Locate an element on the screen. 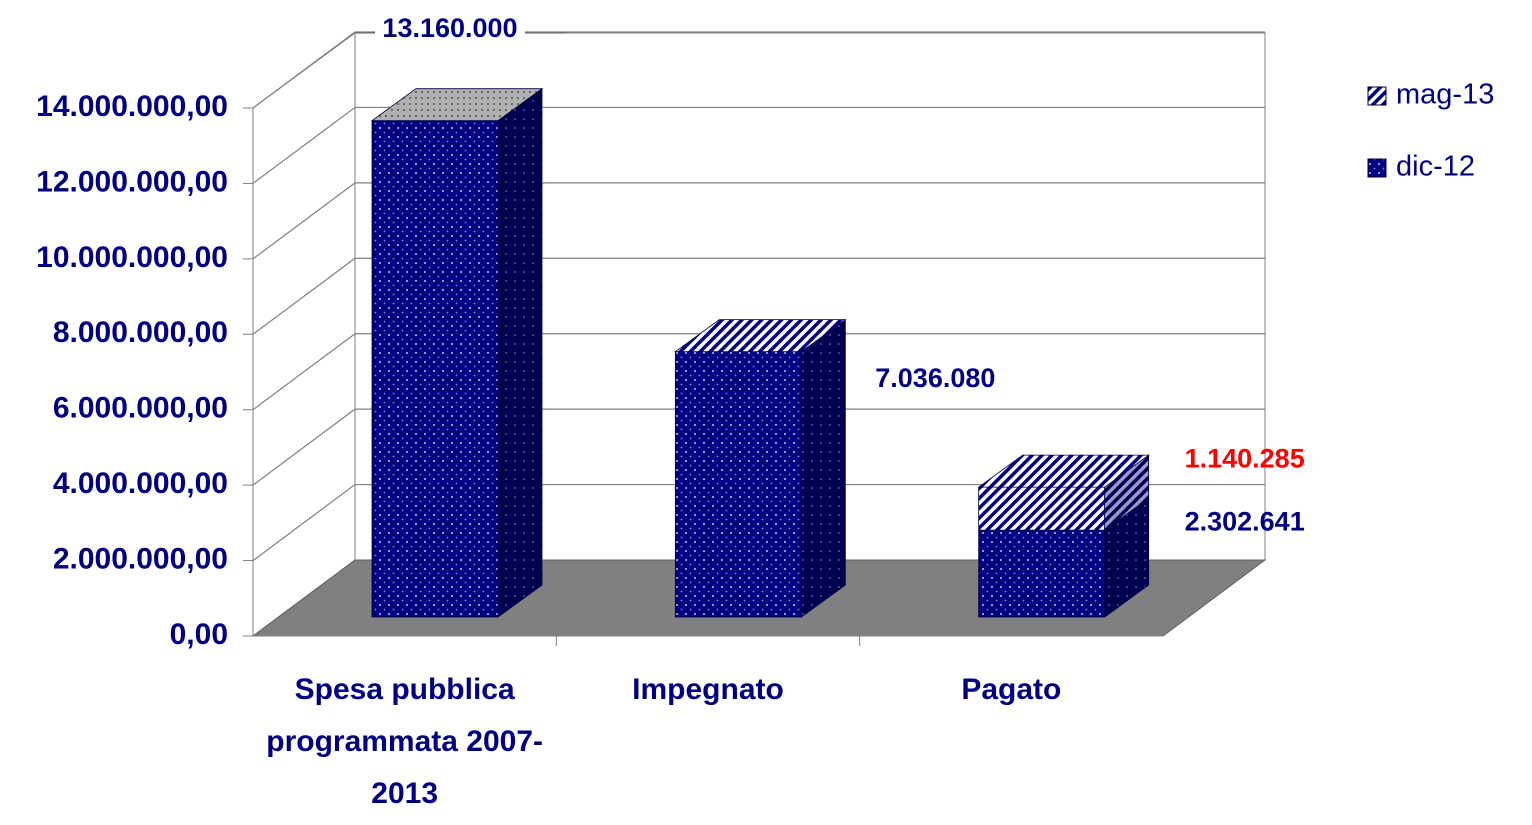 This screenshot has height=825, width=1532. y-tick-label: 0,00 is located at coordinates (199, 634).